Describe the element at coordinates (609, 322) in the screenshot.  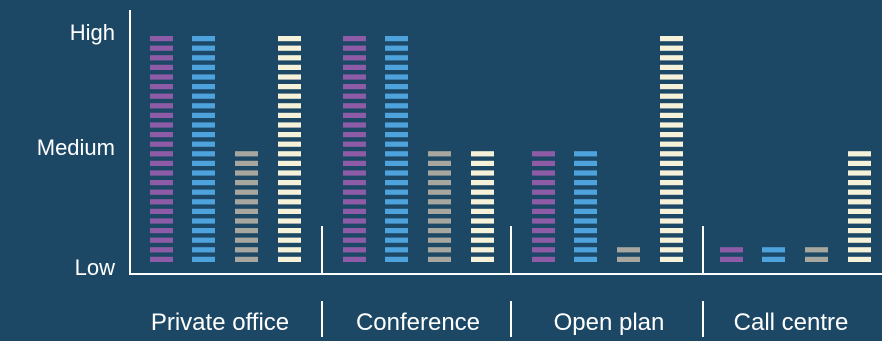
I see `category-label-2: Open plan` at that location.